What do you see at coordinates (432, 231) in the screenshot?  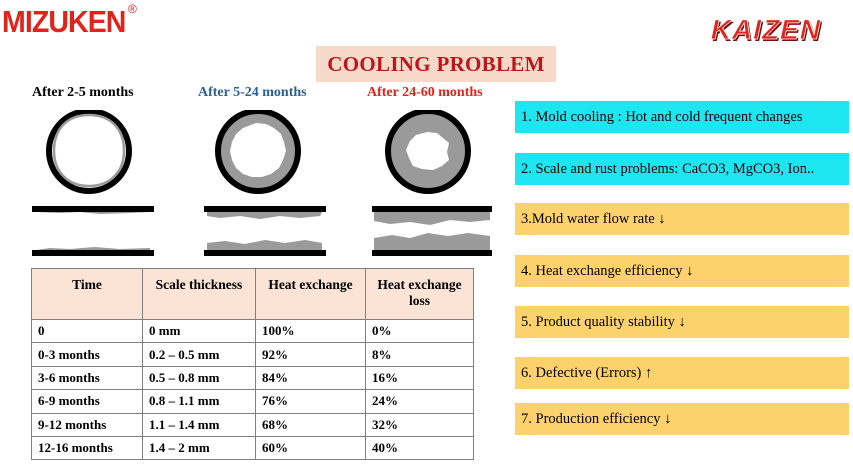 I see `pipe-wall-late` at bounding box center [432, 231].